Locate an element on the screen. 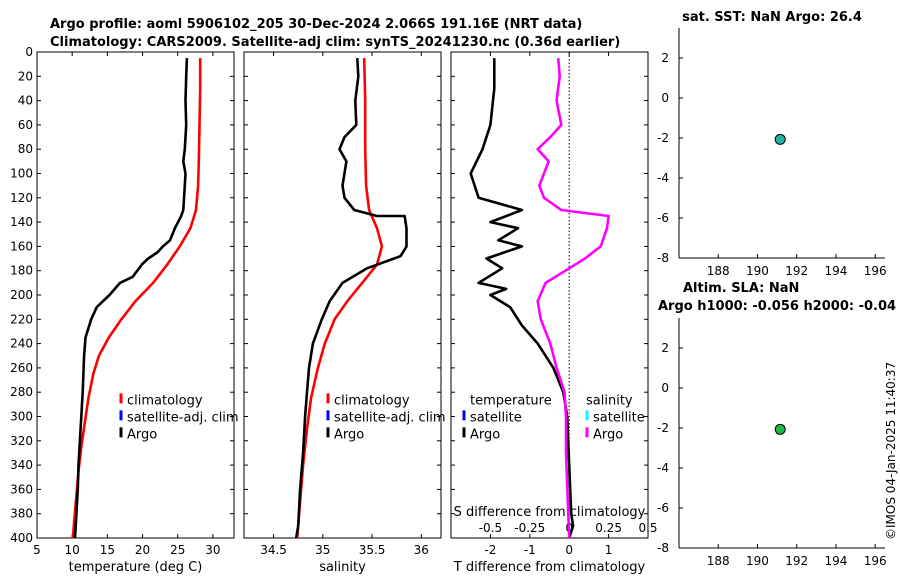 The width and height of the screenshot is (900, 580). temperature-xtick-label: 20 is located at coordinates (142, 550).